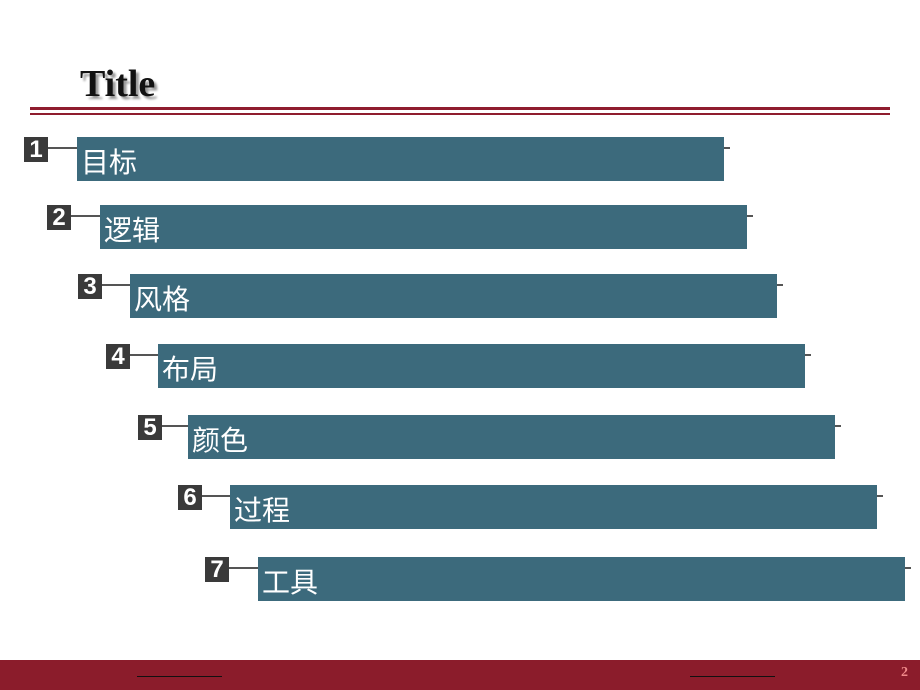 Image resolution: width=920 pixels, height=690 pixels. I want to click on footer-band, so click(460, 675).